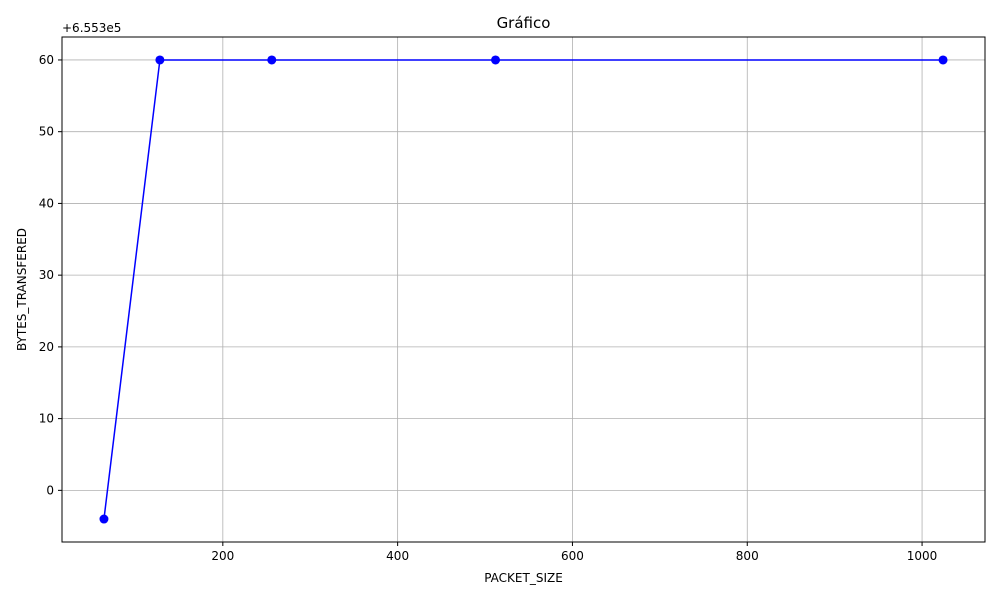 This screenshot has width=1000, height=600. What do you see at coordinates (46, 275) in the screenshot?
I see `y-tick-label: 30` at bounding box center [46, 275].